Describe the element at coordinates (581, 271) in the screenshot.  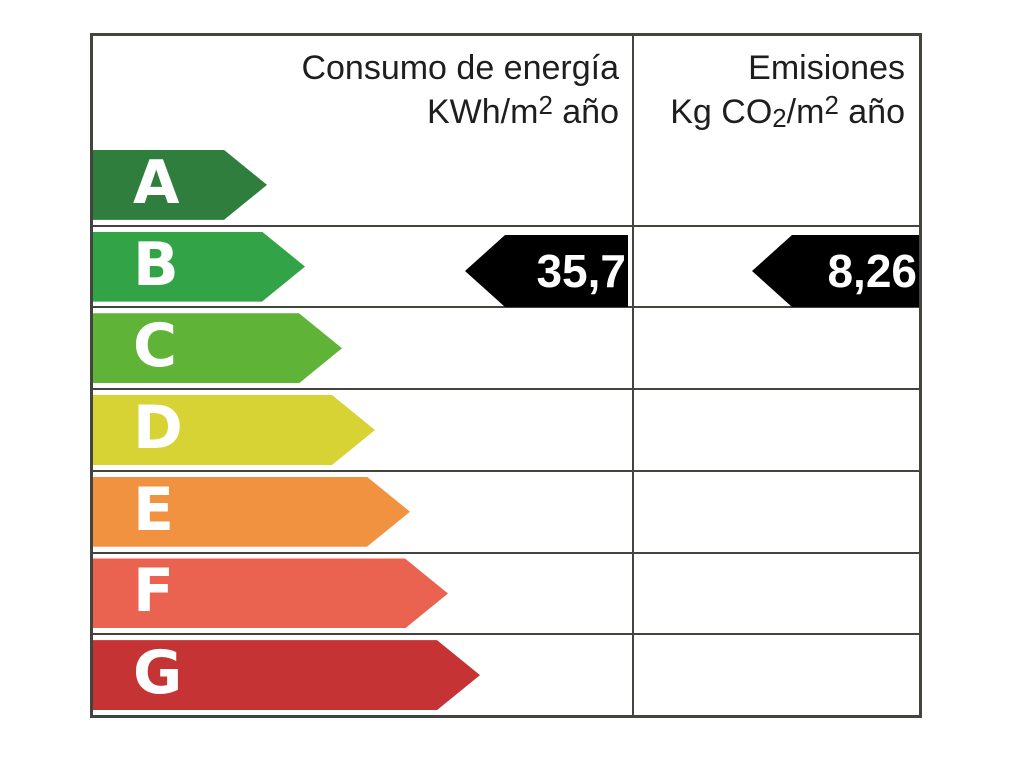
I see `consumption-value: 35,7` at that location.